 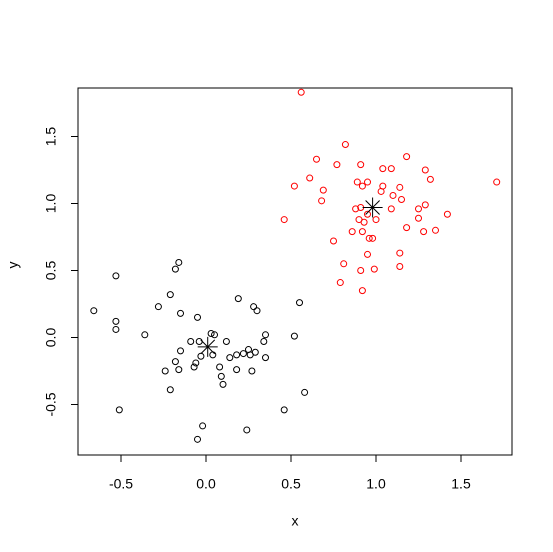 I want to click on x-tick-label: -0.5, so click(x=121, y=484).